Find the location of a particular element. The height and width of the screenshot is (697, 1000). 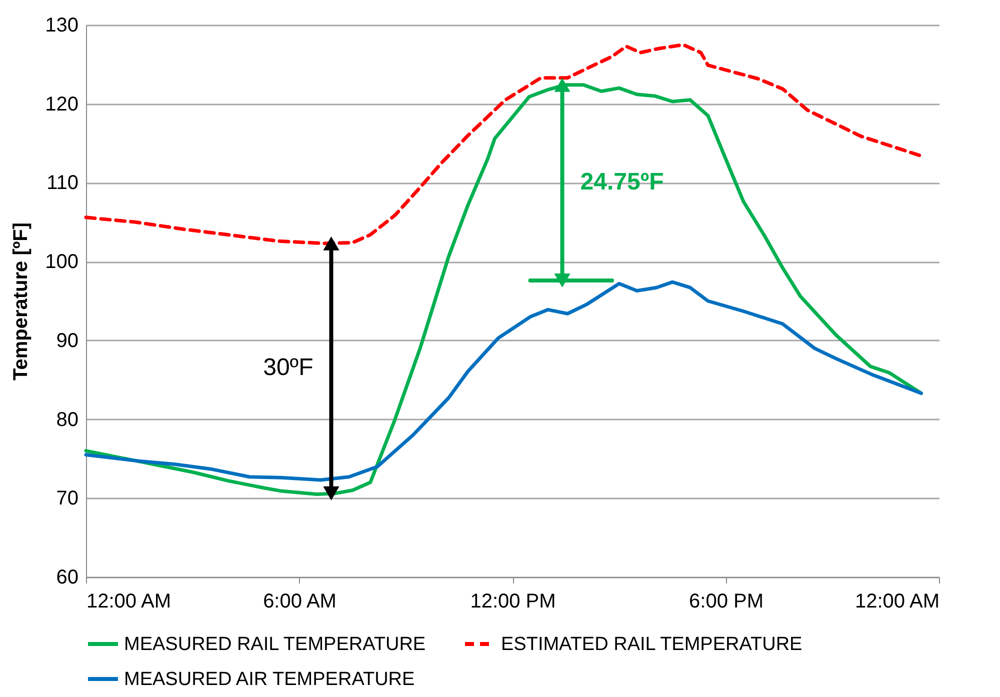

y-tick-label: 120 is located at coordinates (61, 104).